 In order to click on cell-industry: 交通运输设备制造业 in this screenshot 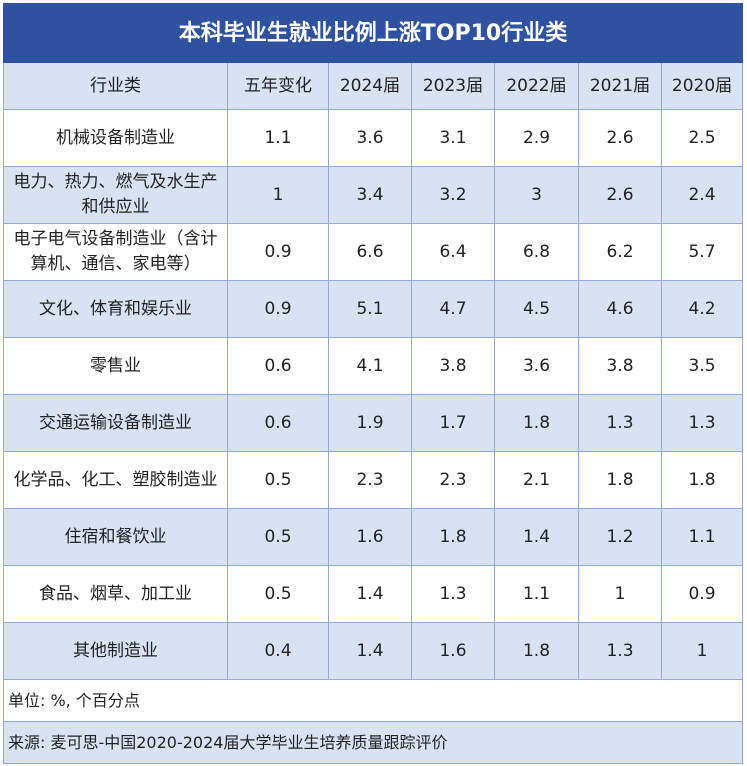, I will do `click(115, 423)`.